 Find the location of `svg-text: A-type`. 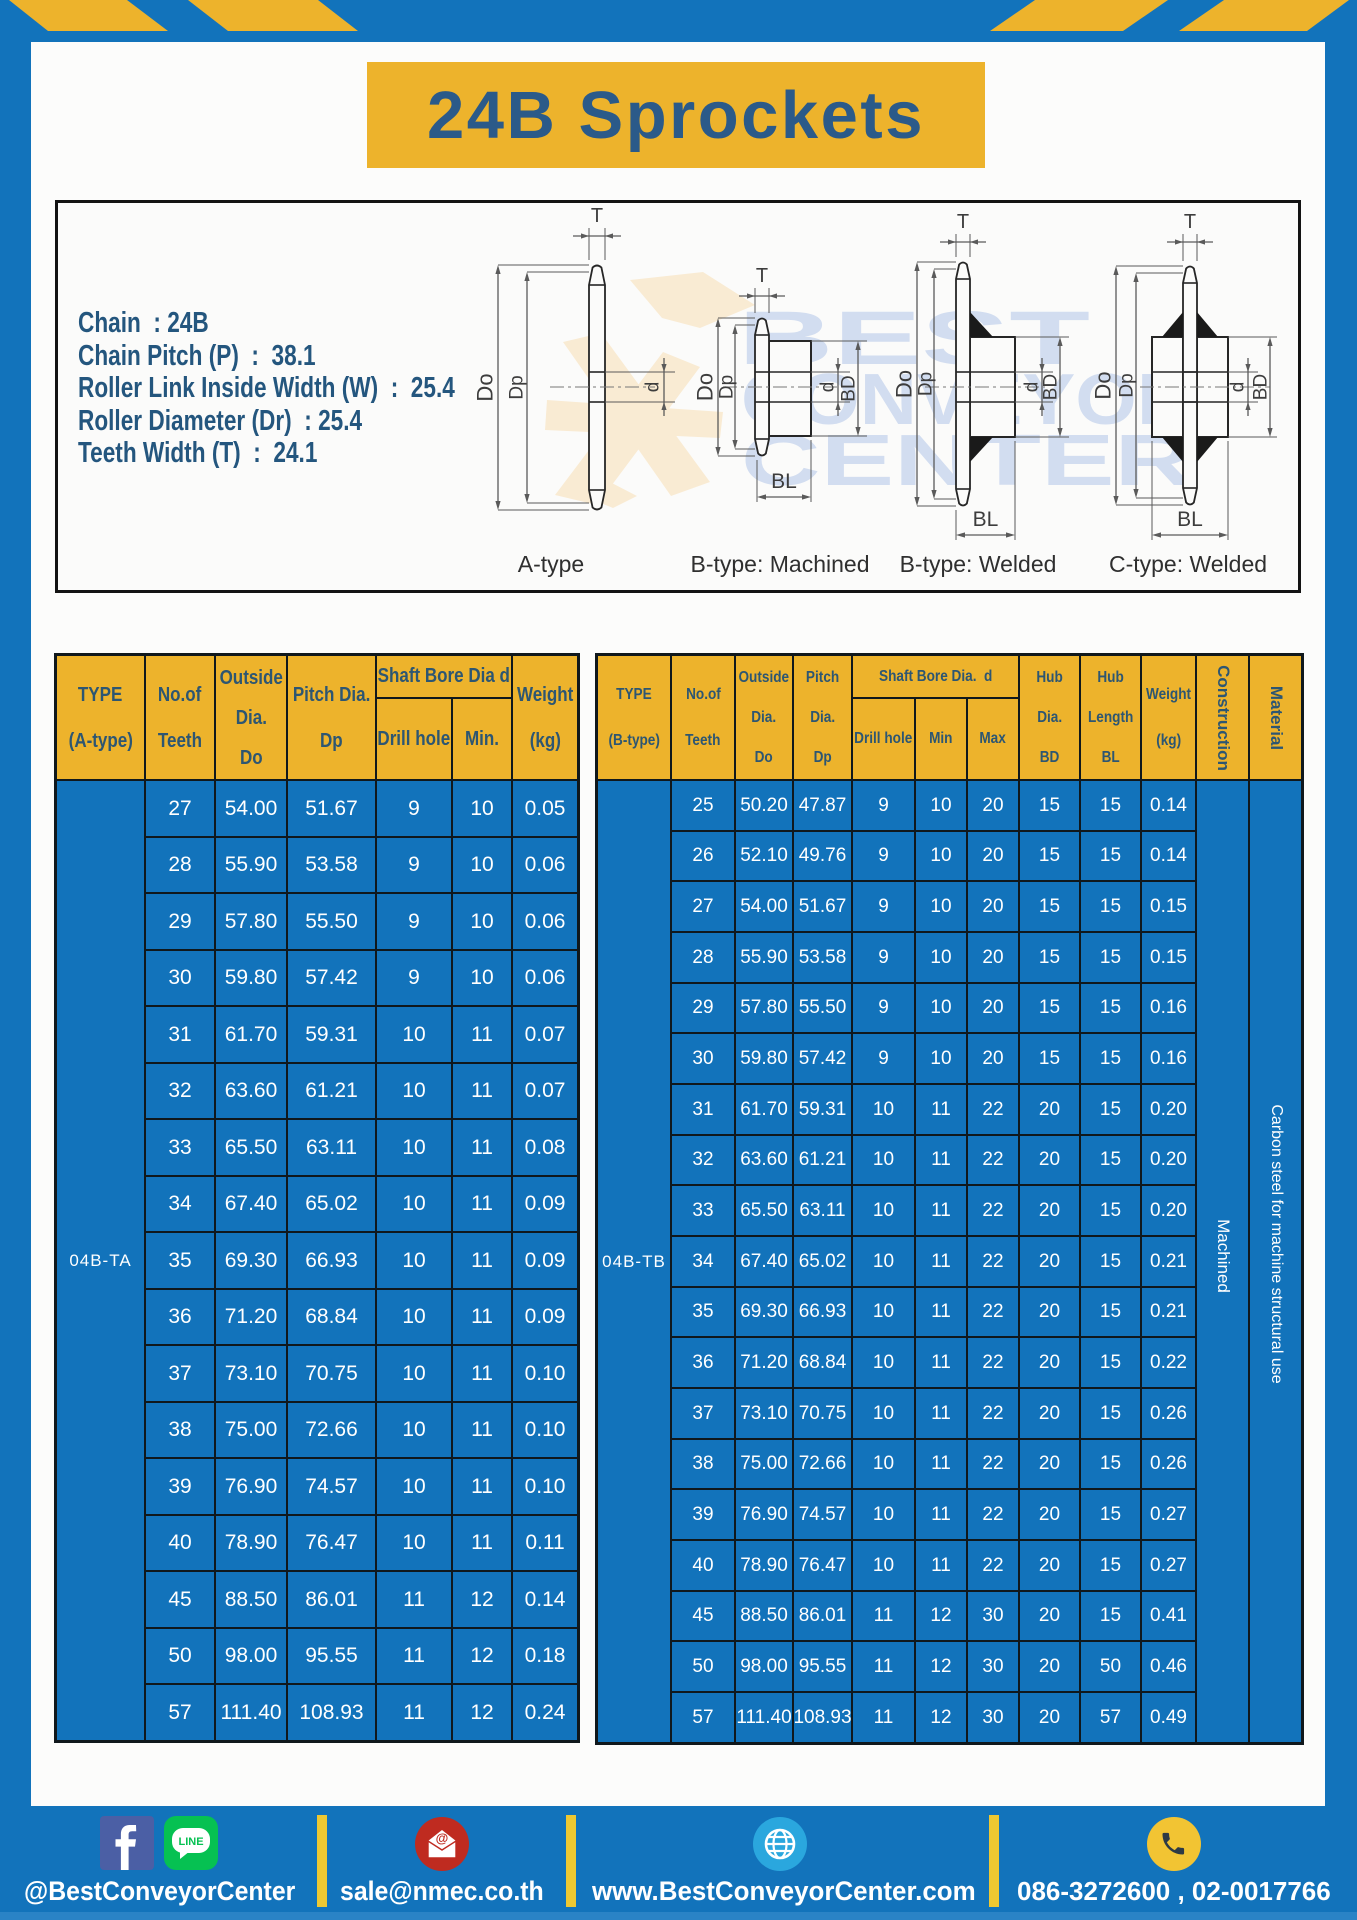

svg-text: A-type is located at coordinates (551, 564).